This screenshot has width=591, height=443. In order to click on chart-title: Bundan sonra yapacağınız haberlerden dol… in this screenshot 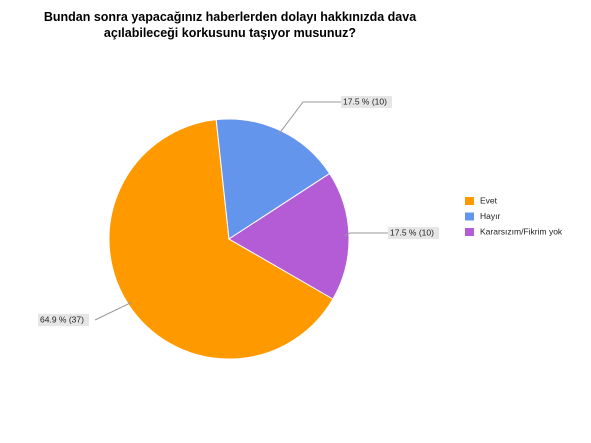, I will do `click(230, 25)`.